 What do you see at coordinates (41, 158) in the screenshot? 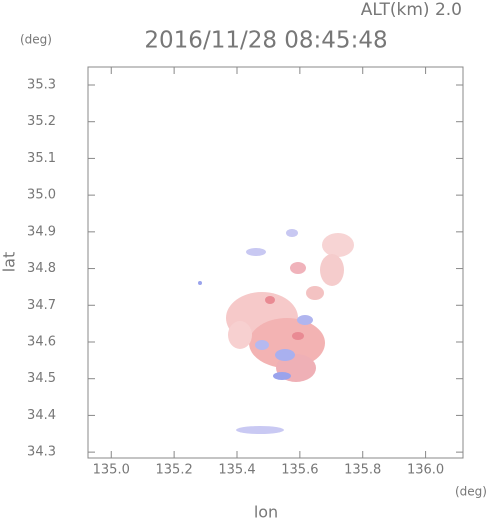
I see `y-tick-label: 35.1` at bounding box center [41, 158].